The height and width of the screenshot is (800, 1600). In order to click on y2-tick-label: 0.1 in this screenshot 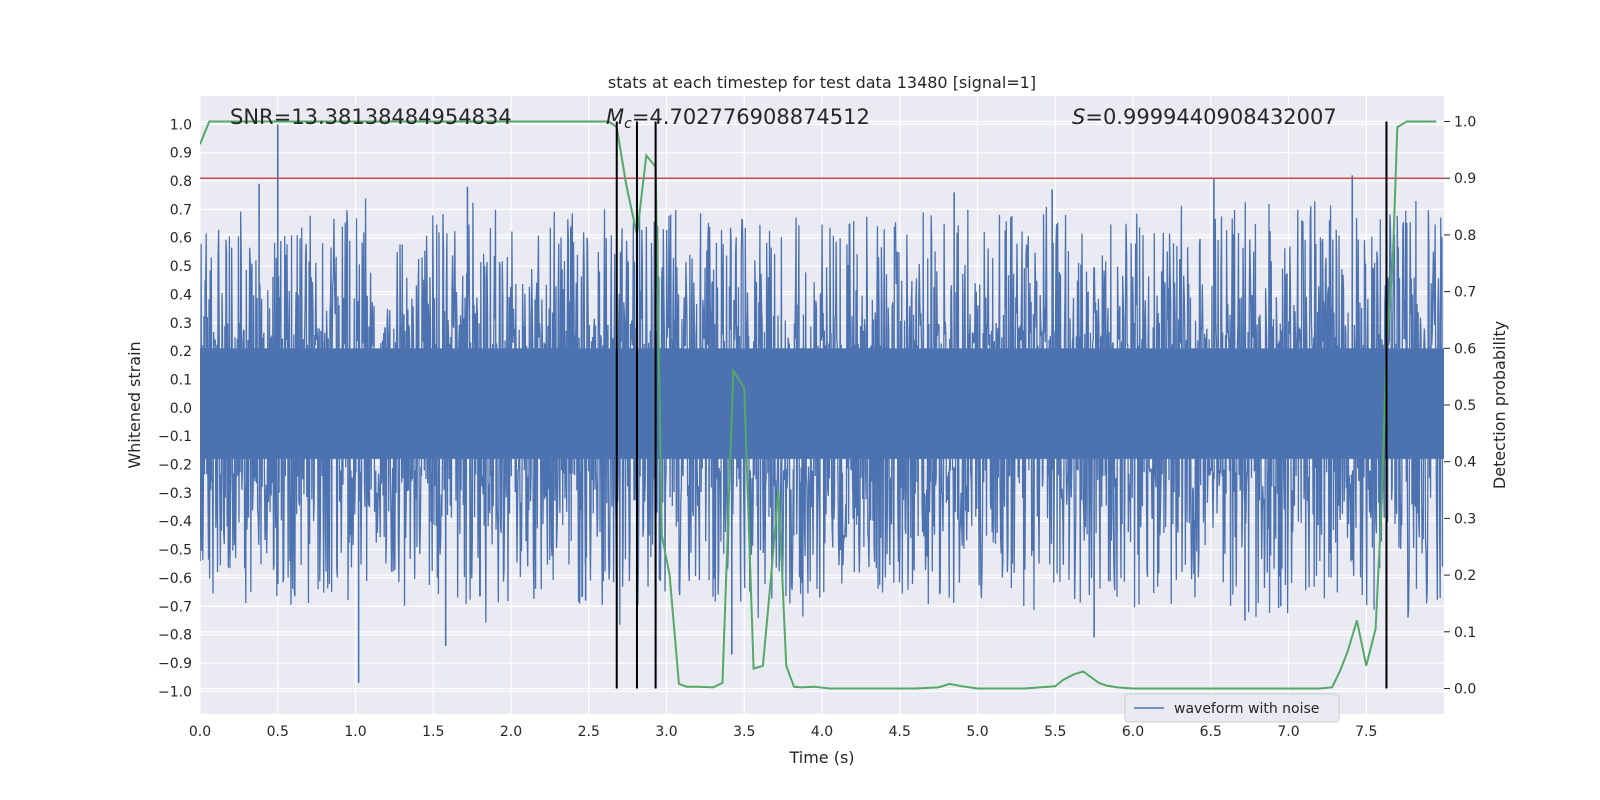, I will do `click(1465, 633)`.